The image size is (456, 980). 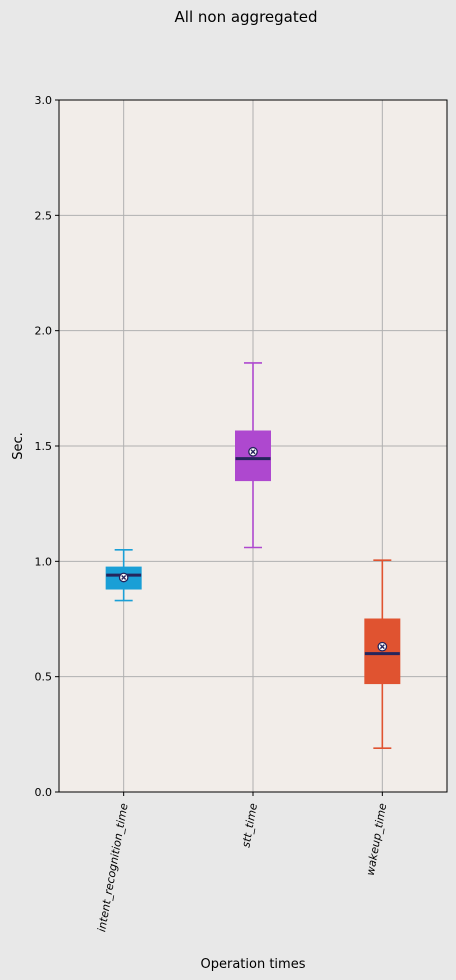 What do you see at coordinates (253, 455) in the screenshot?
I see `box-stt_time` at bounding box center [253, 455].